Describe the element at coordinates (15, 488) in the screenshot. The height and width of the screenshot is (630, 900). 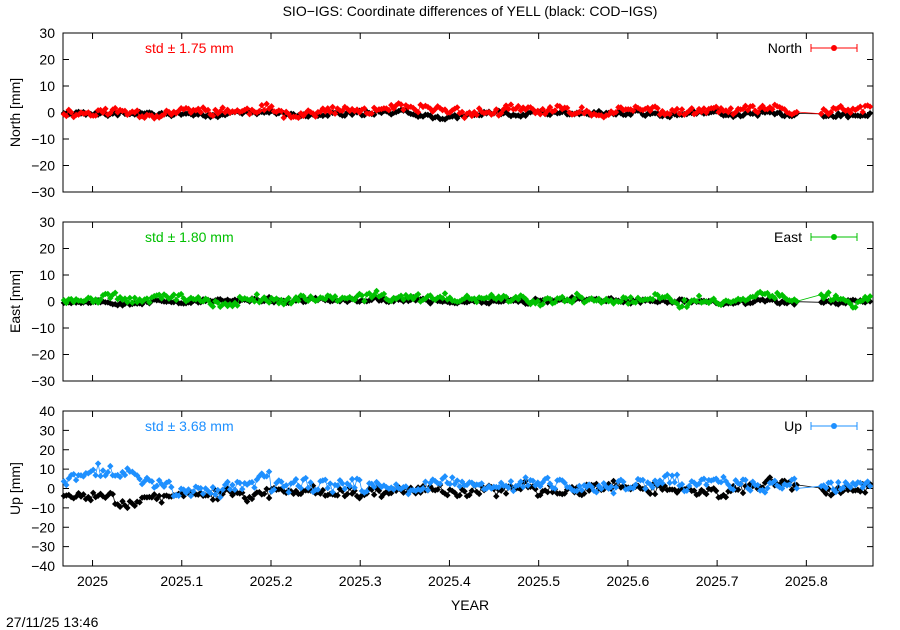
I see `y-axis-label-up: Up [mm]` at that location.